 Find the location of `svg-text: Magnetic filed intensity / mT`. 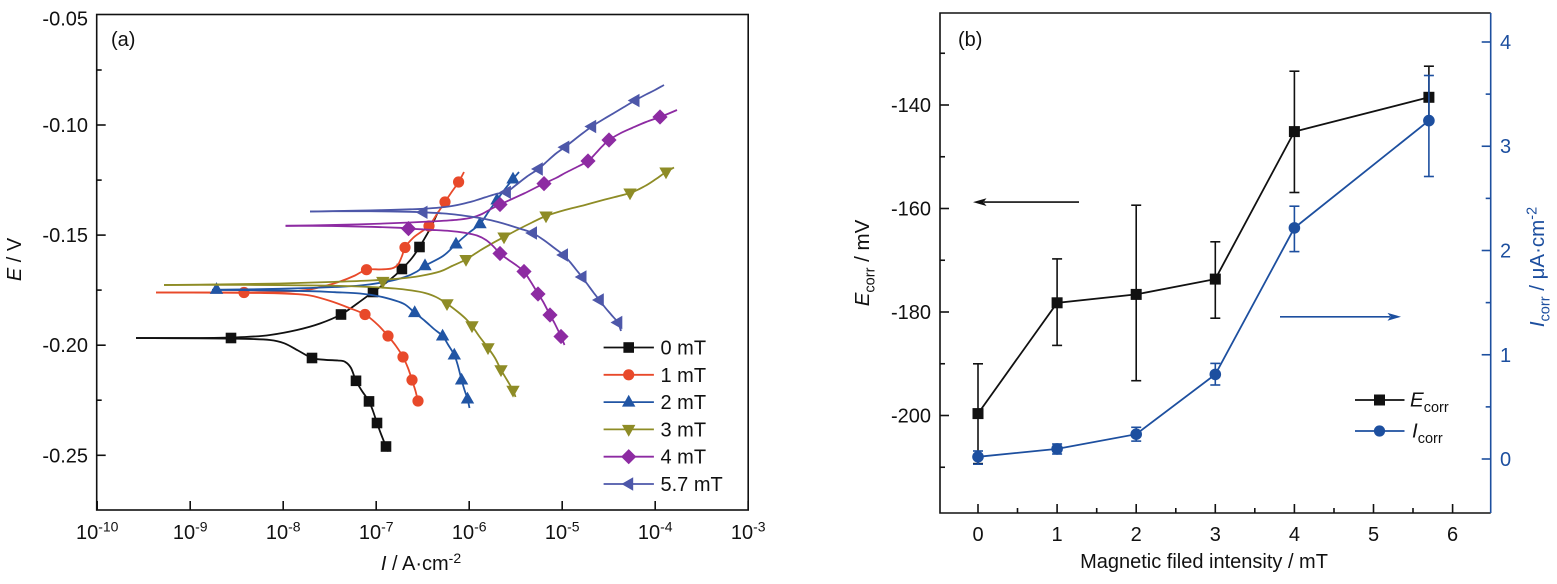

svg-text: Magnetic filed intensity / mT is located at coordinates (1204, 562).